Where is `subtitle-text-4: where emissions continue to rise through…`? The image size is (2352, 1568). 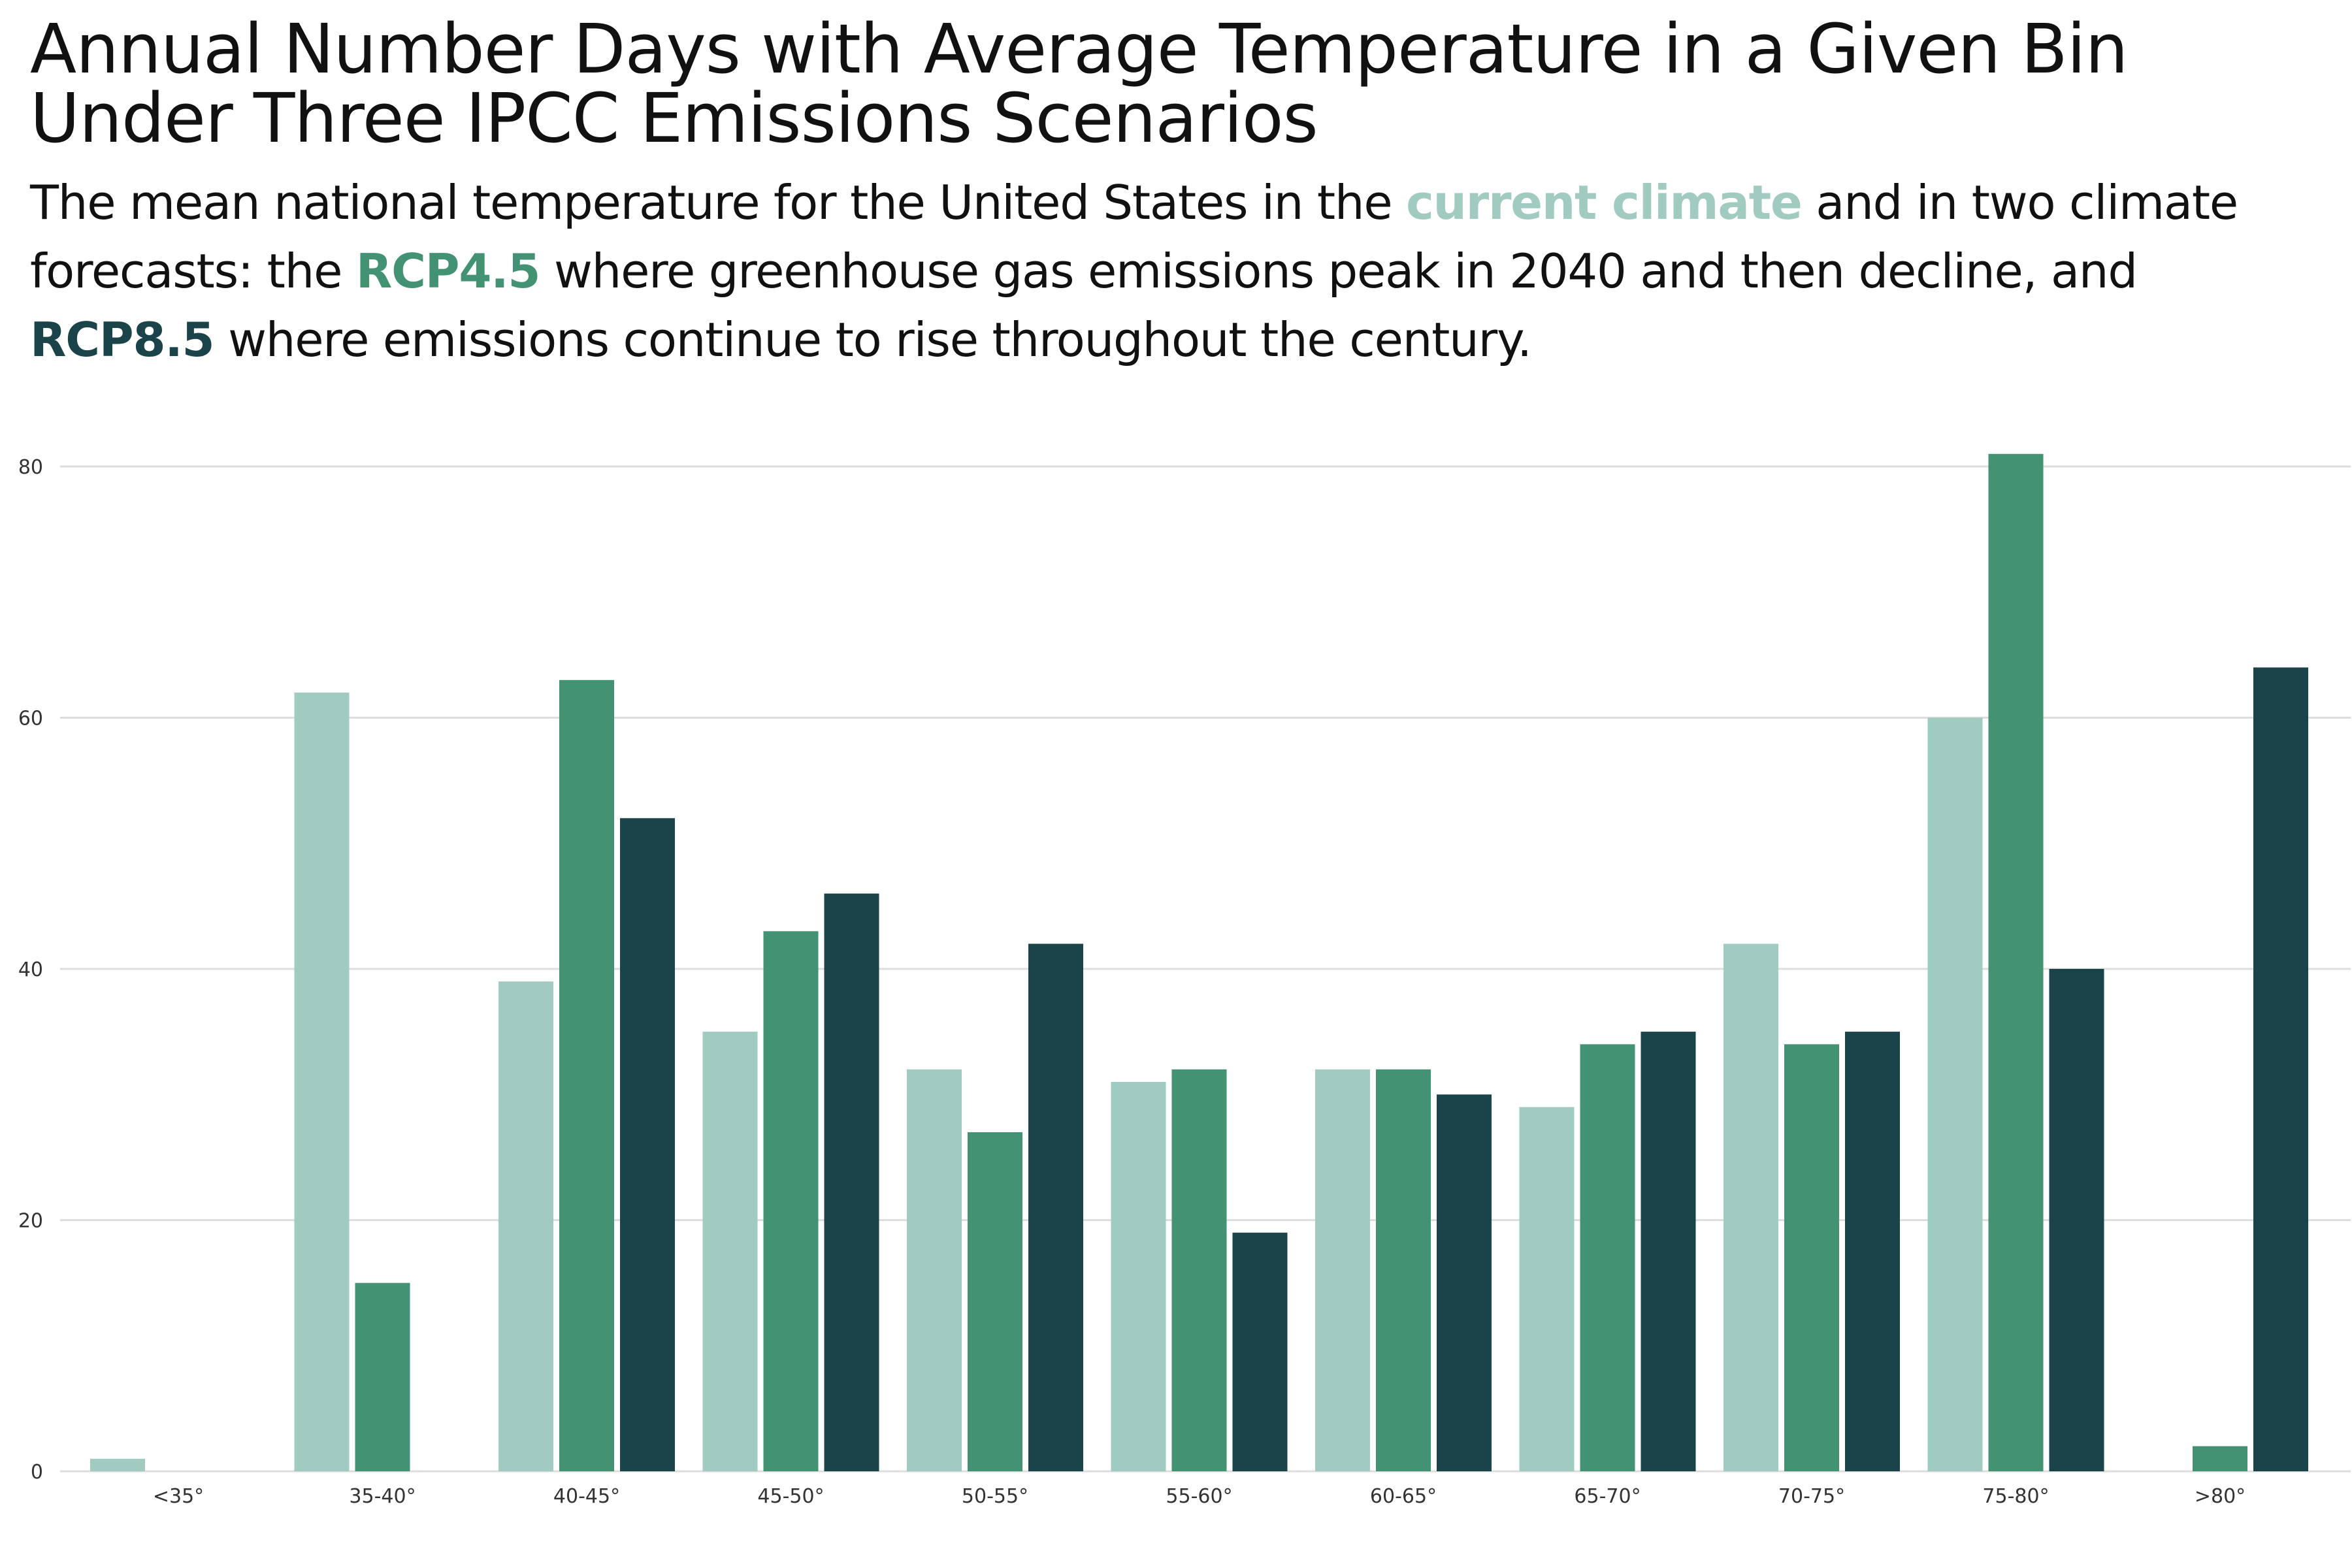 subtitle-text-4: where emissions continue to rise through… is located at coordinates (873, 339).